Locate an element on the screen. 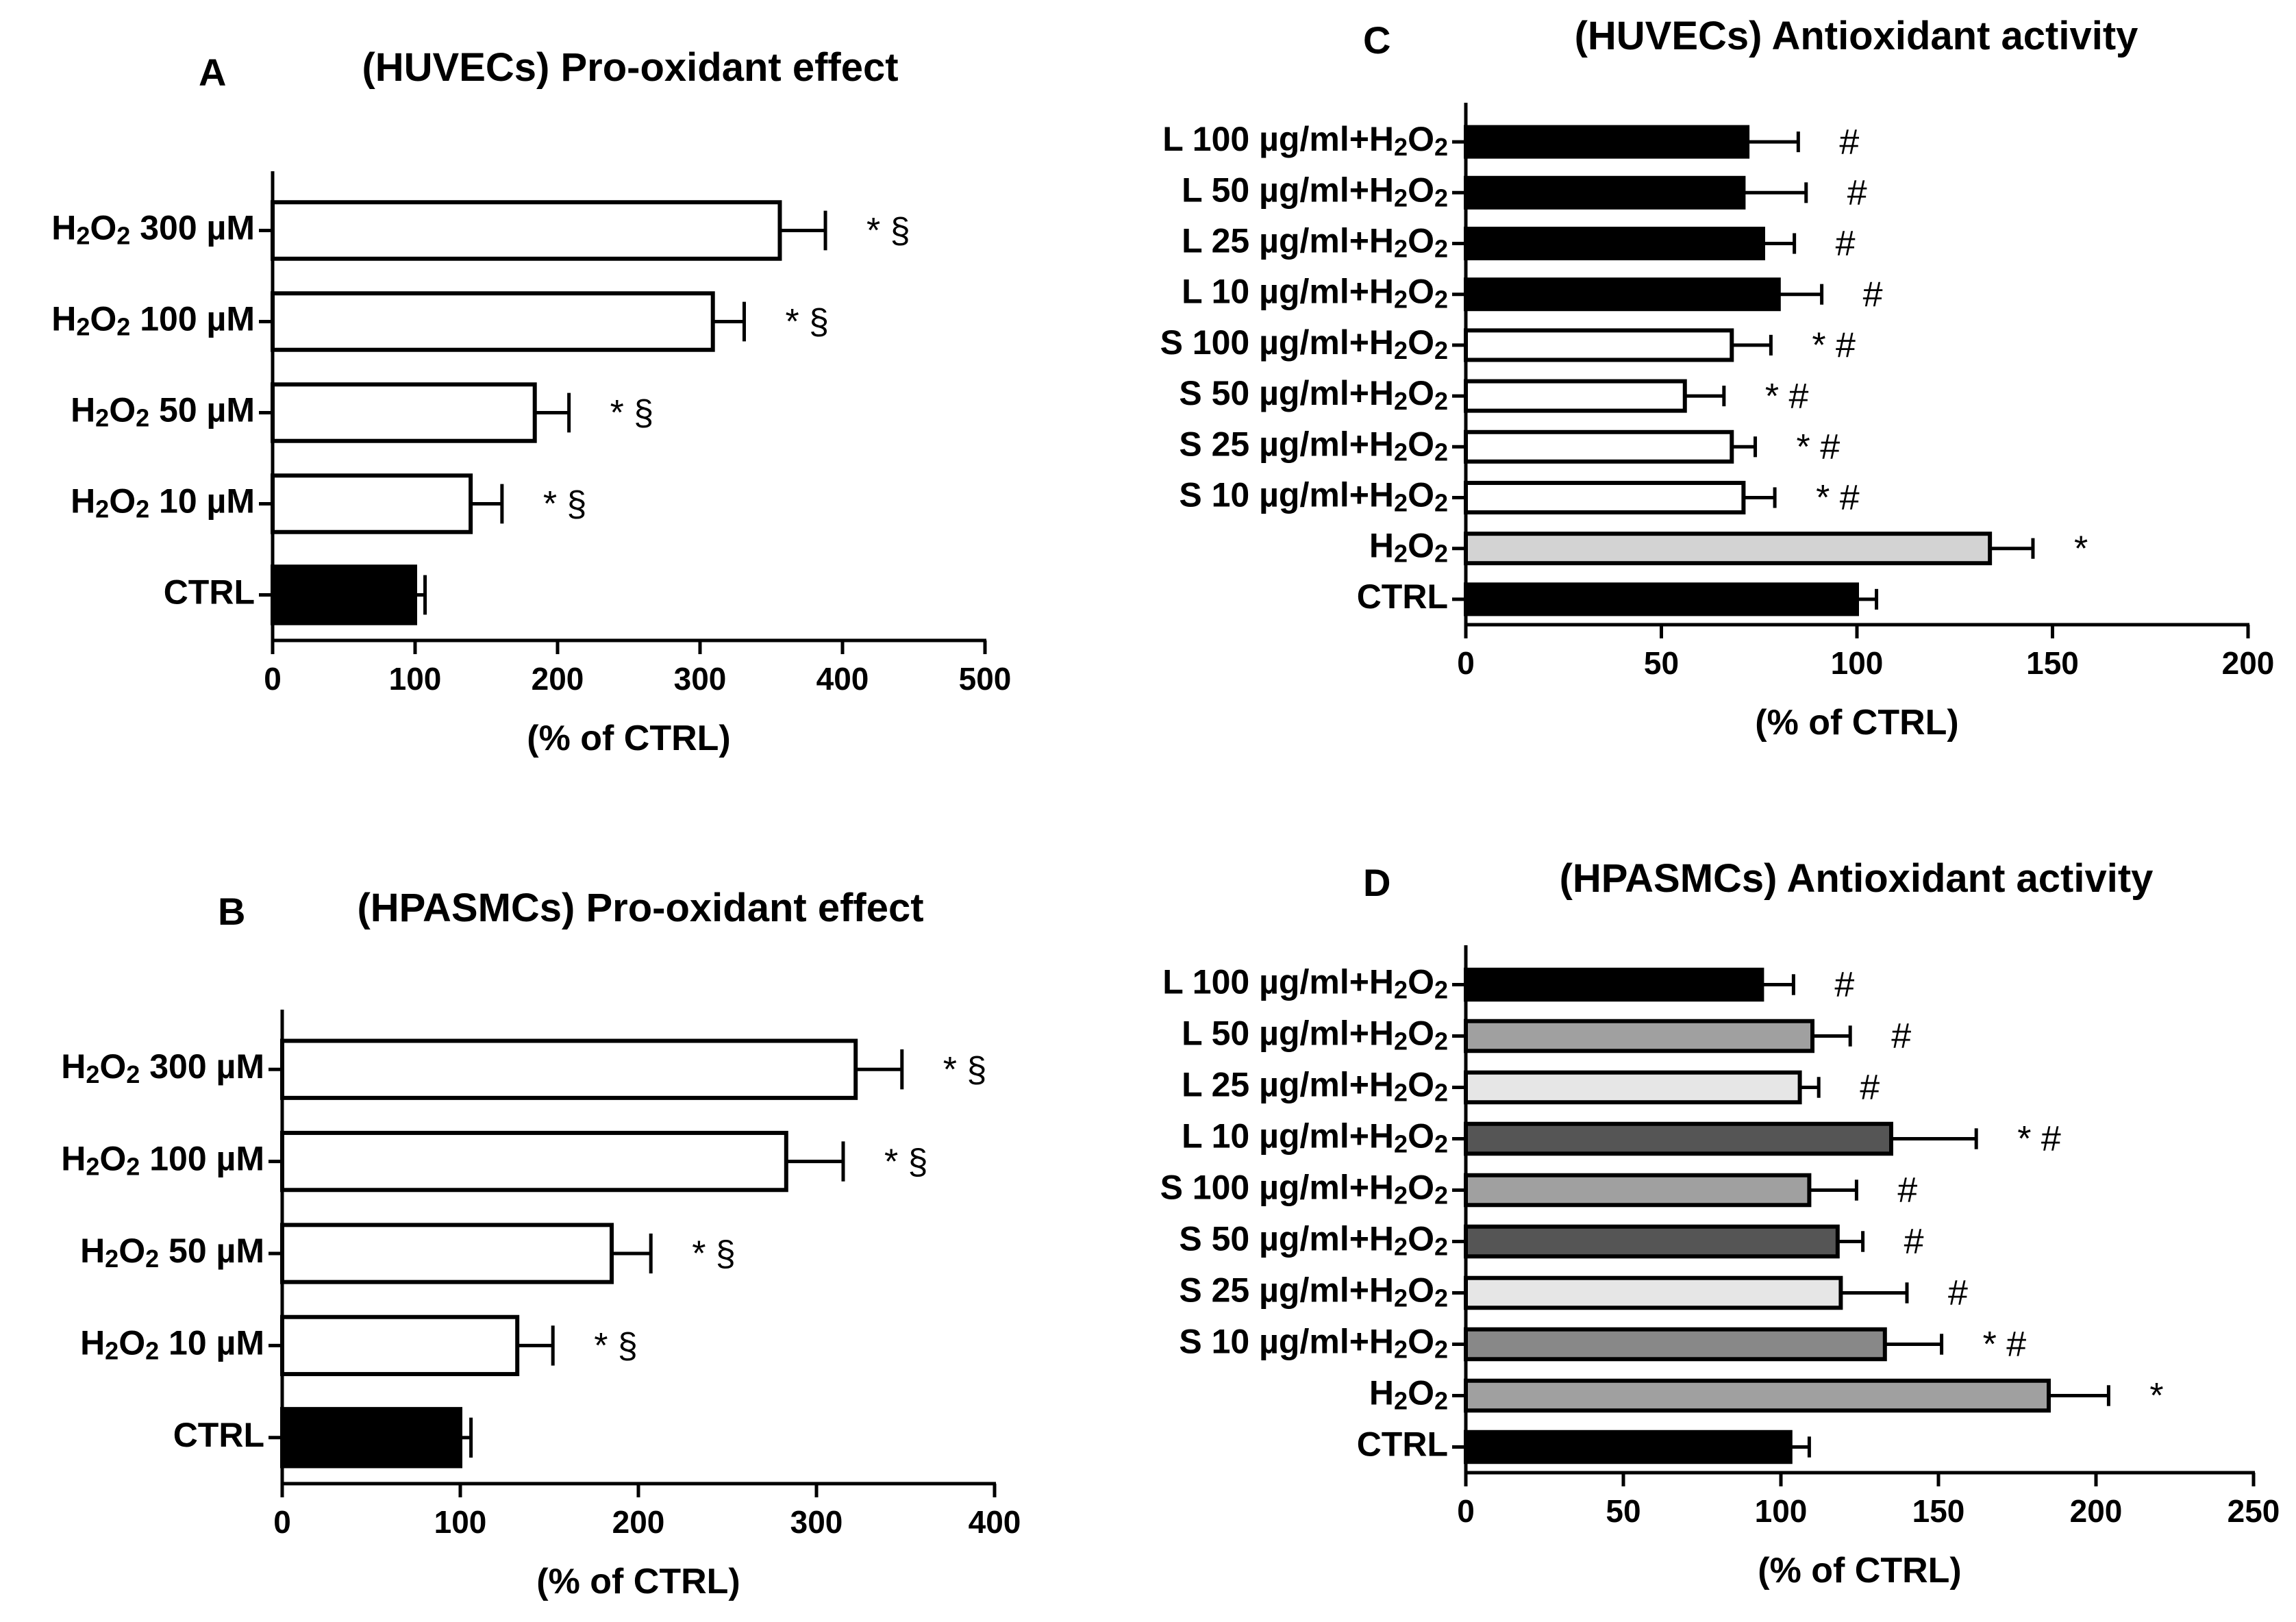  category-label: L 10 µg/ml+H2O2 is located at coordinates (1315, 1137).